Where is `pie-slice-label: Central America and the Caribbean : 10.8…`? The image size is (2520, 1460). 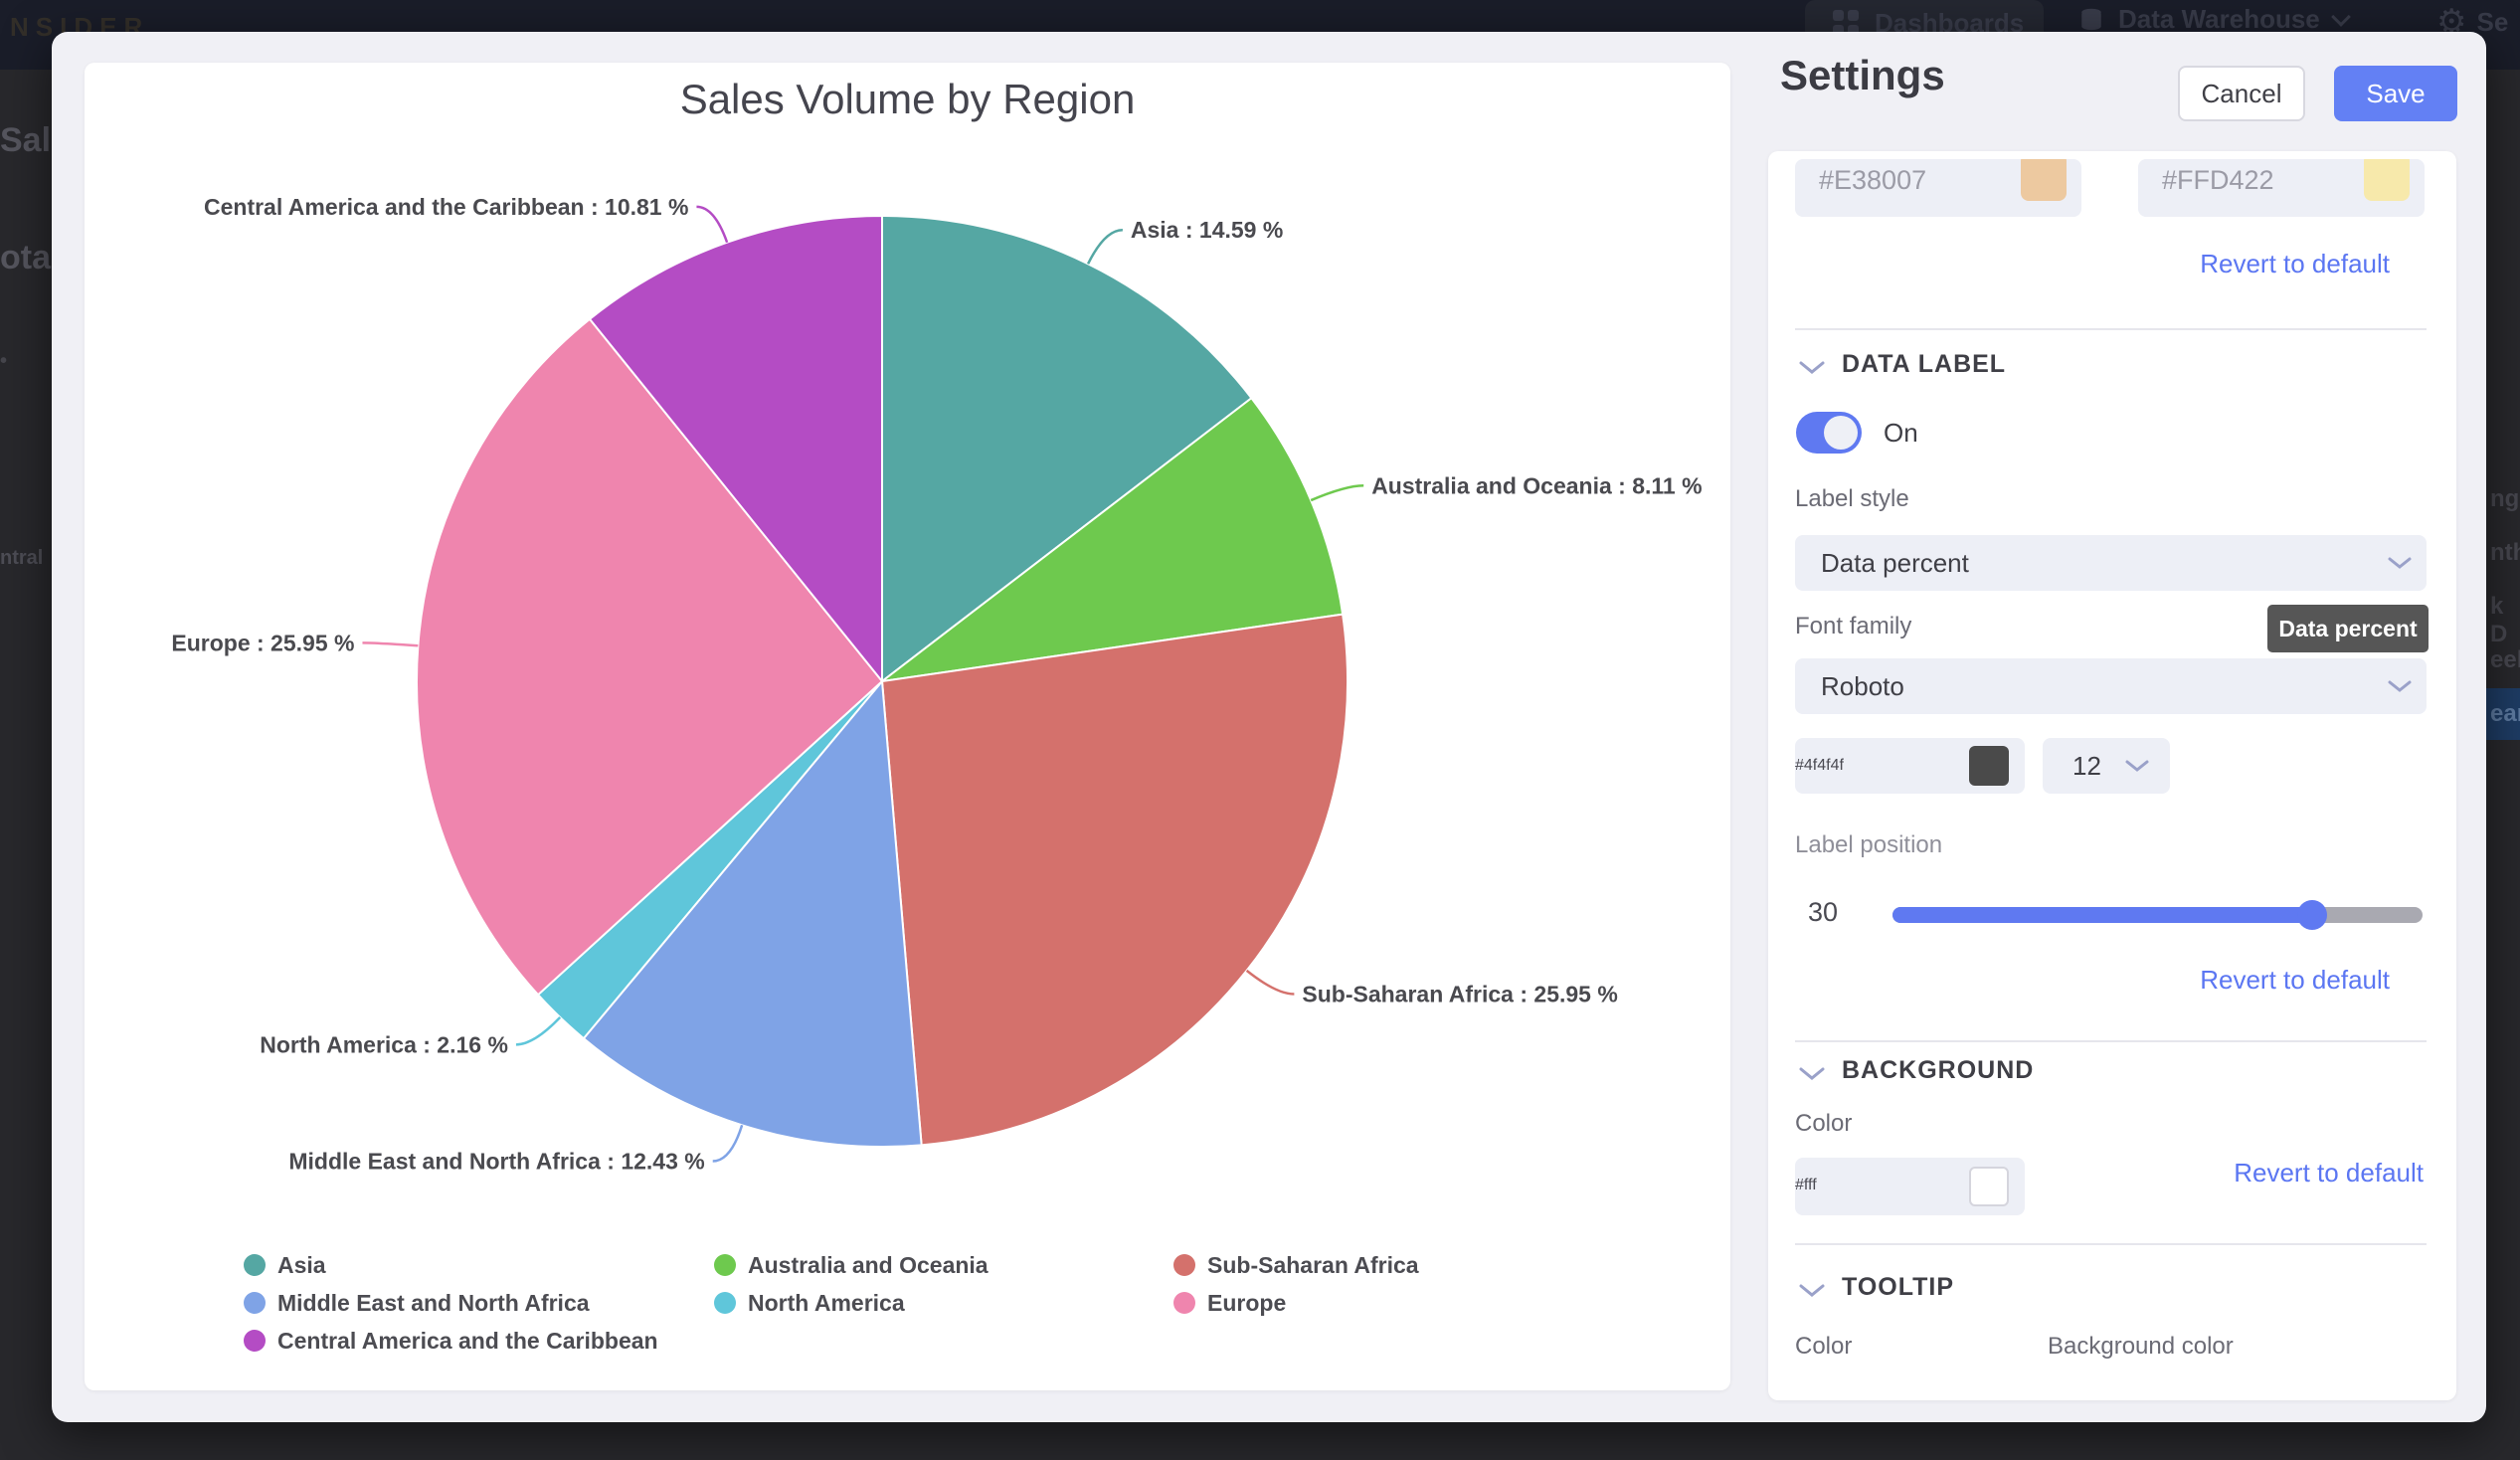 pie-slice-label: Central America and the Caribbean : 10.8… is located at coordinates (446, 207).